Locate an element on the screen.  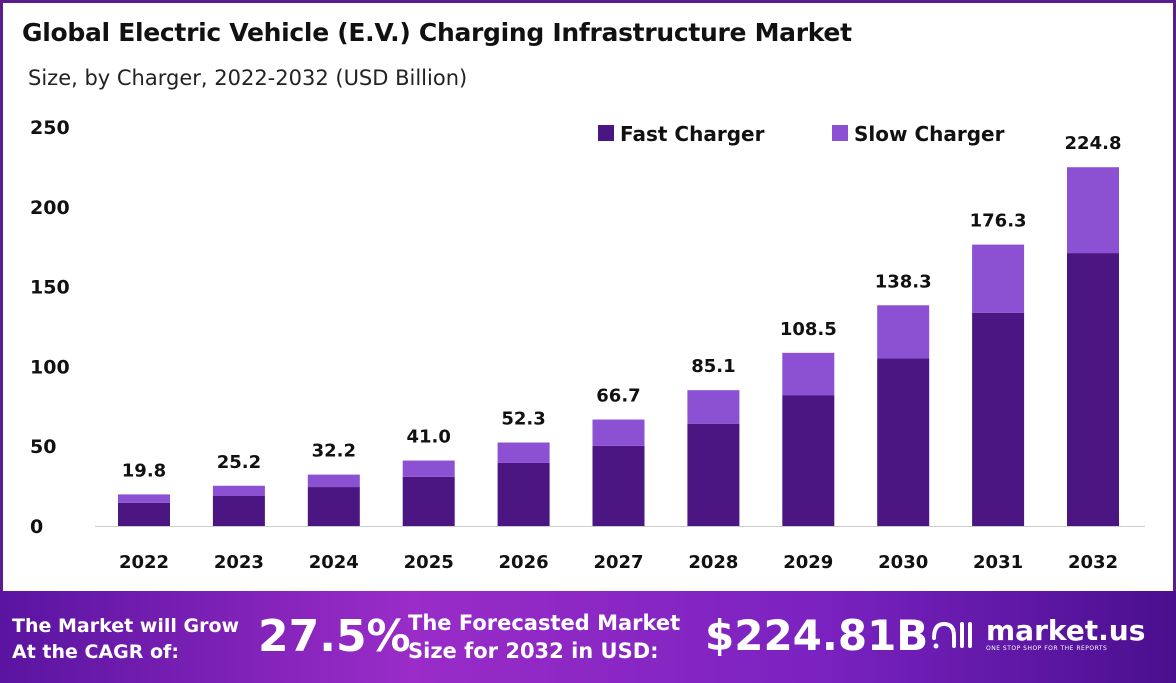
data-label: 32.2 is located at coordinates (334, 451).